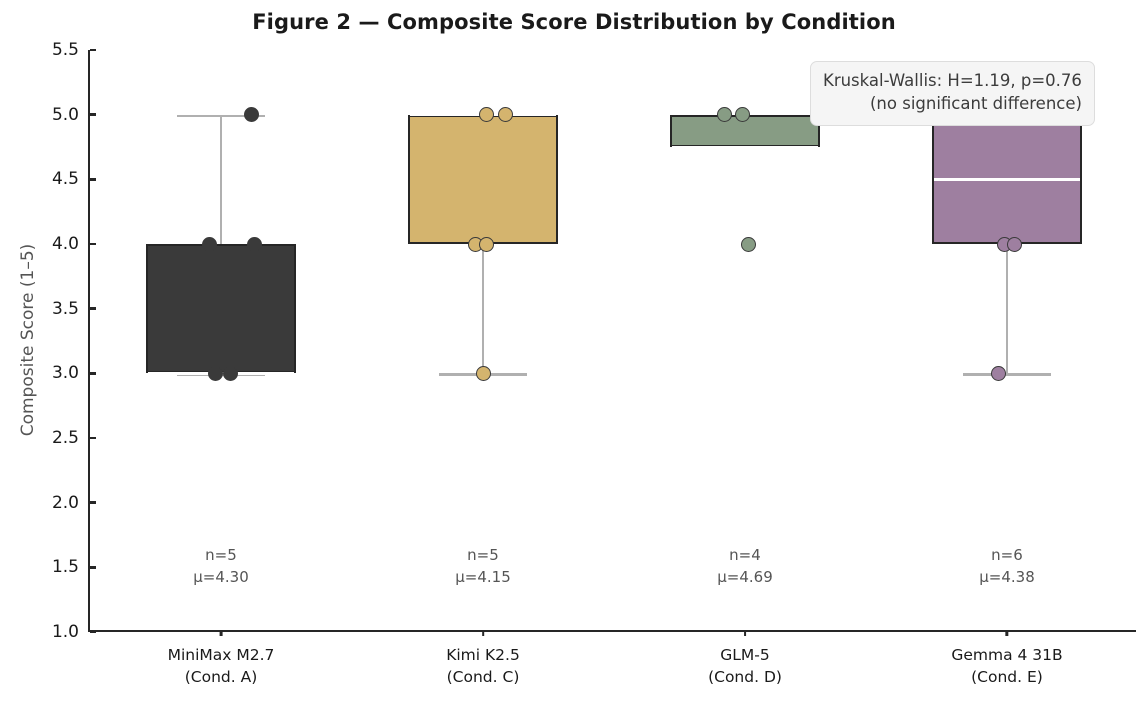  I want to click on y-axis-tick: 1.5, so click(73, 567).